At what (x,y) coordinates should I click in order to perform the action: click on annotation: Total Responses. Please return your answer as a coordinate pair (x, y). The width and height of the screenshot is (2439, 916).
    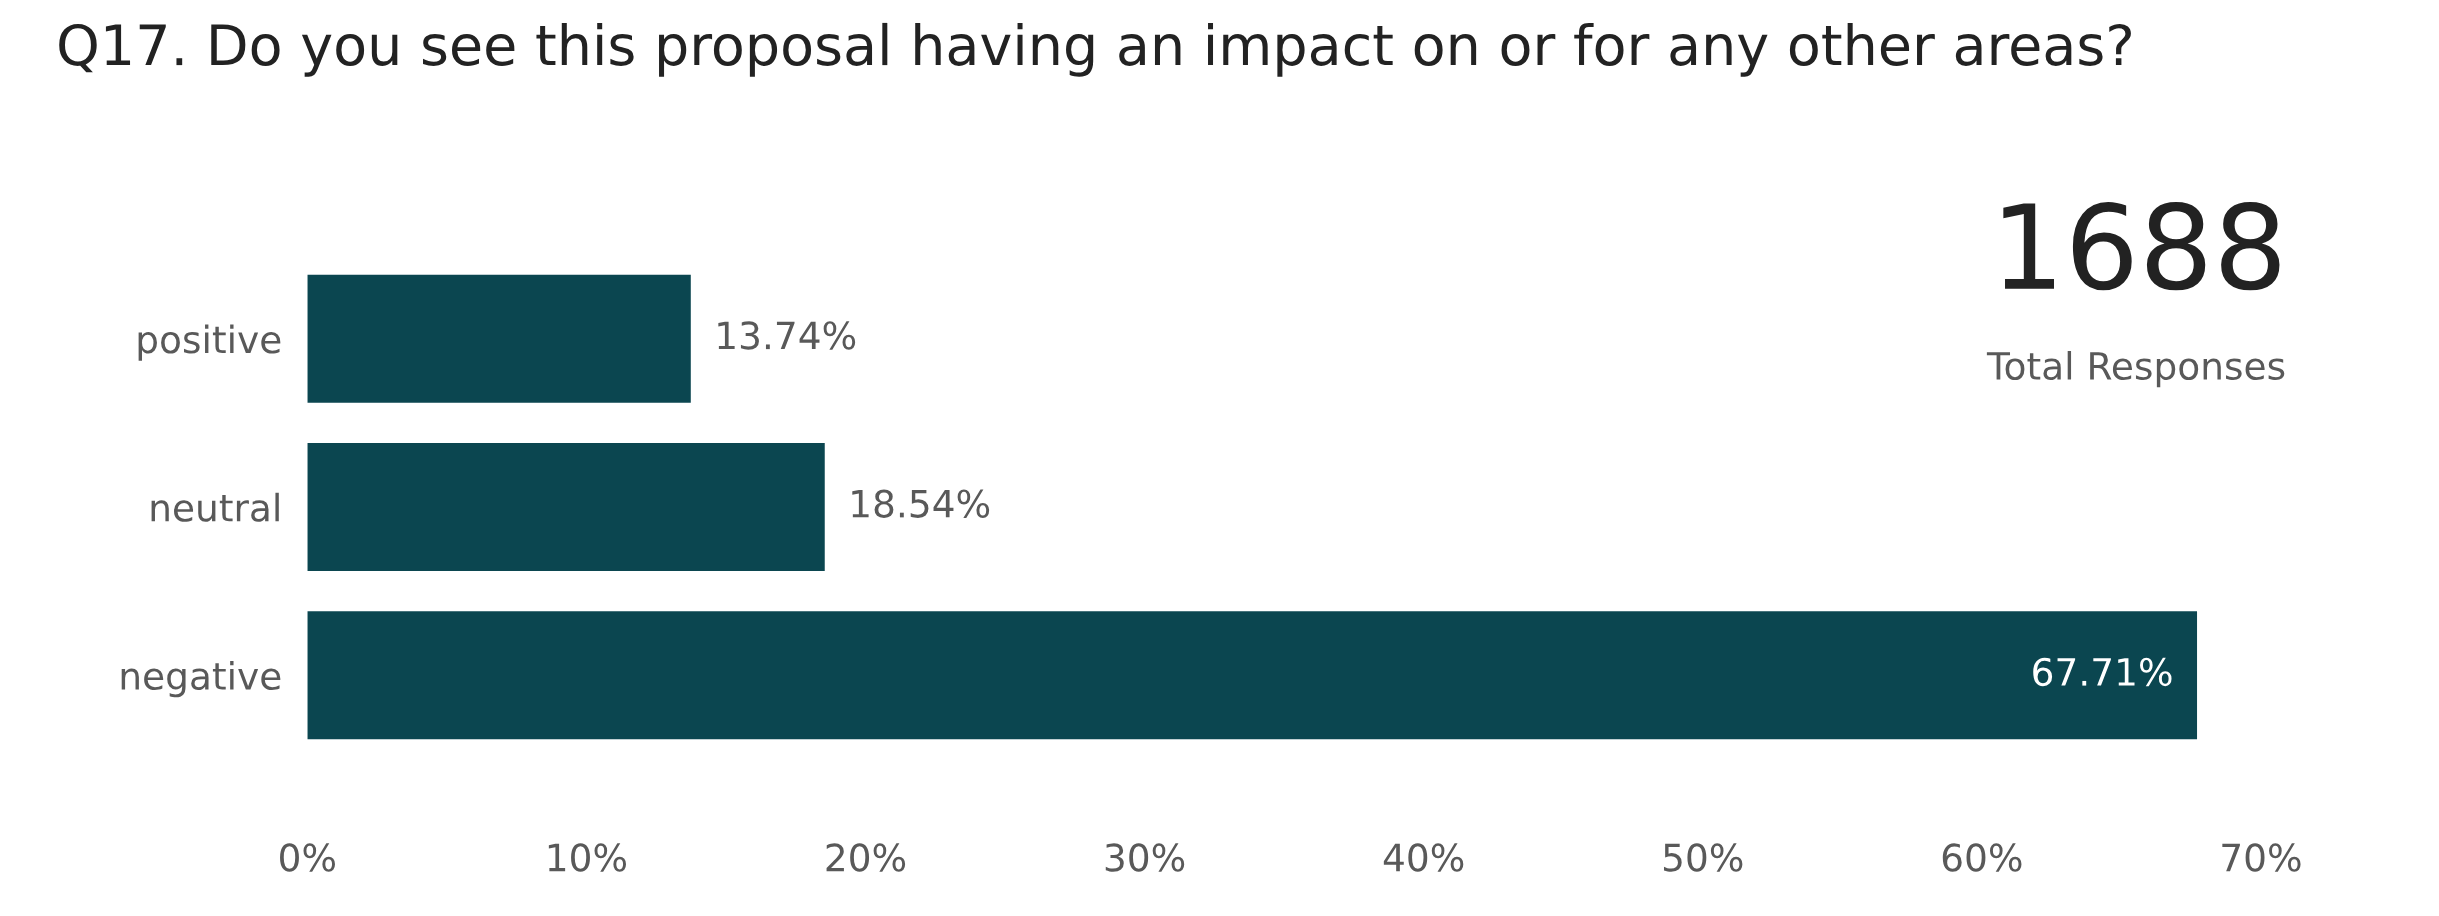
    Looking at the image, I should click on (2135, 369).